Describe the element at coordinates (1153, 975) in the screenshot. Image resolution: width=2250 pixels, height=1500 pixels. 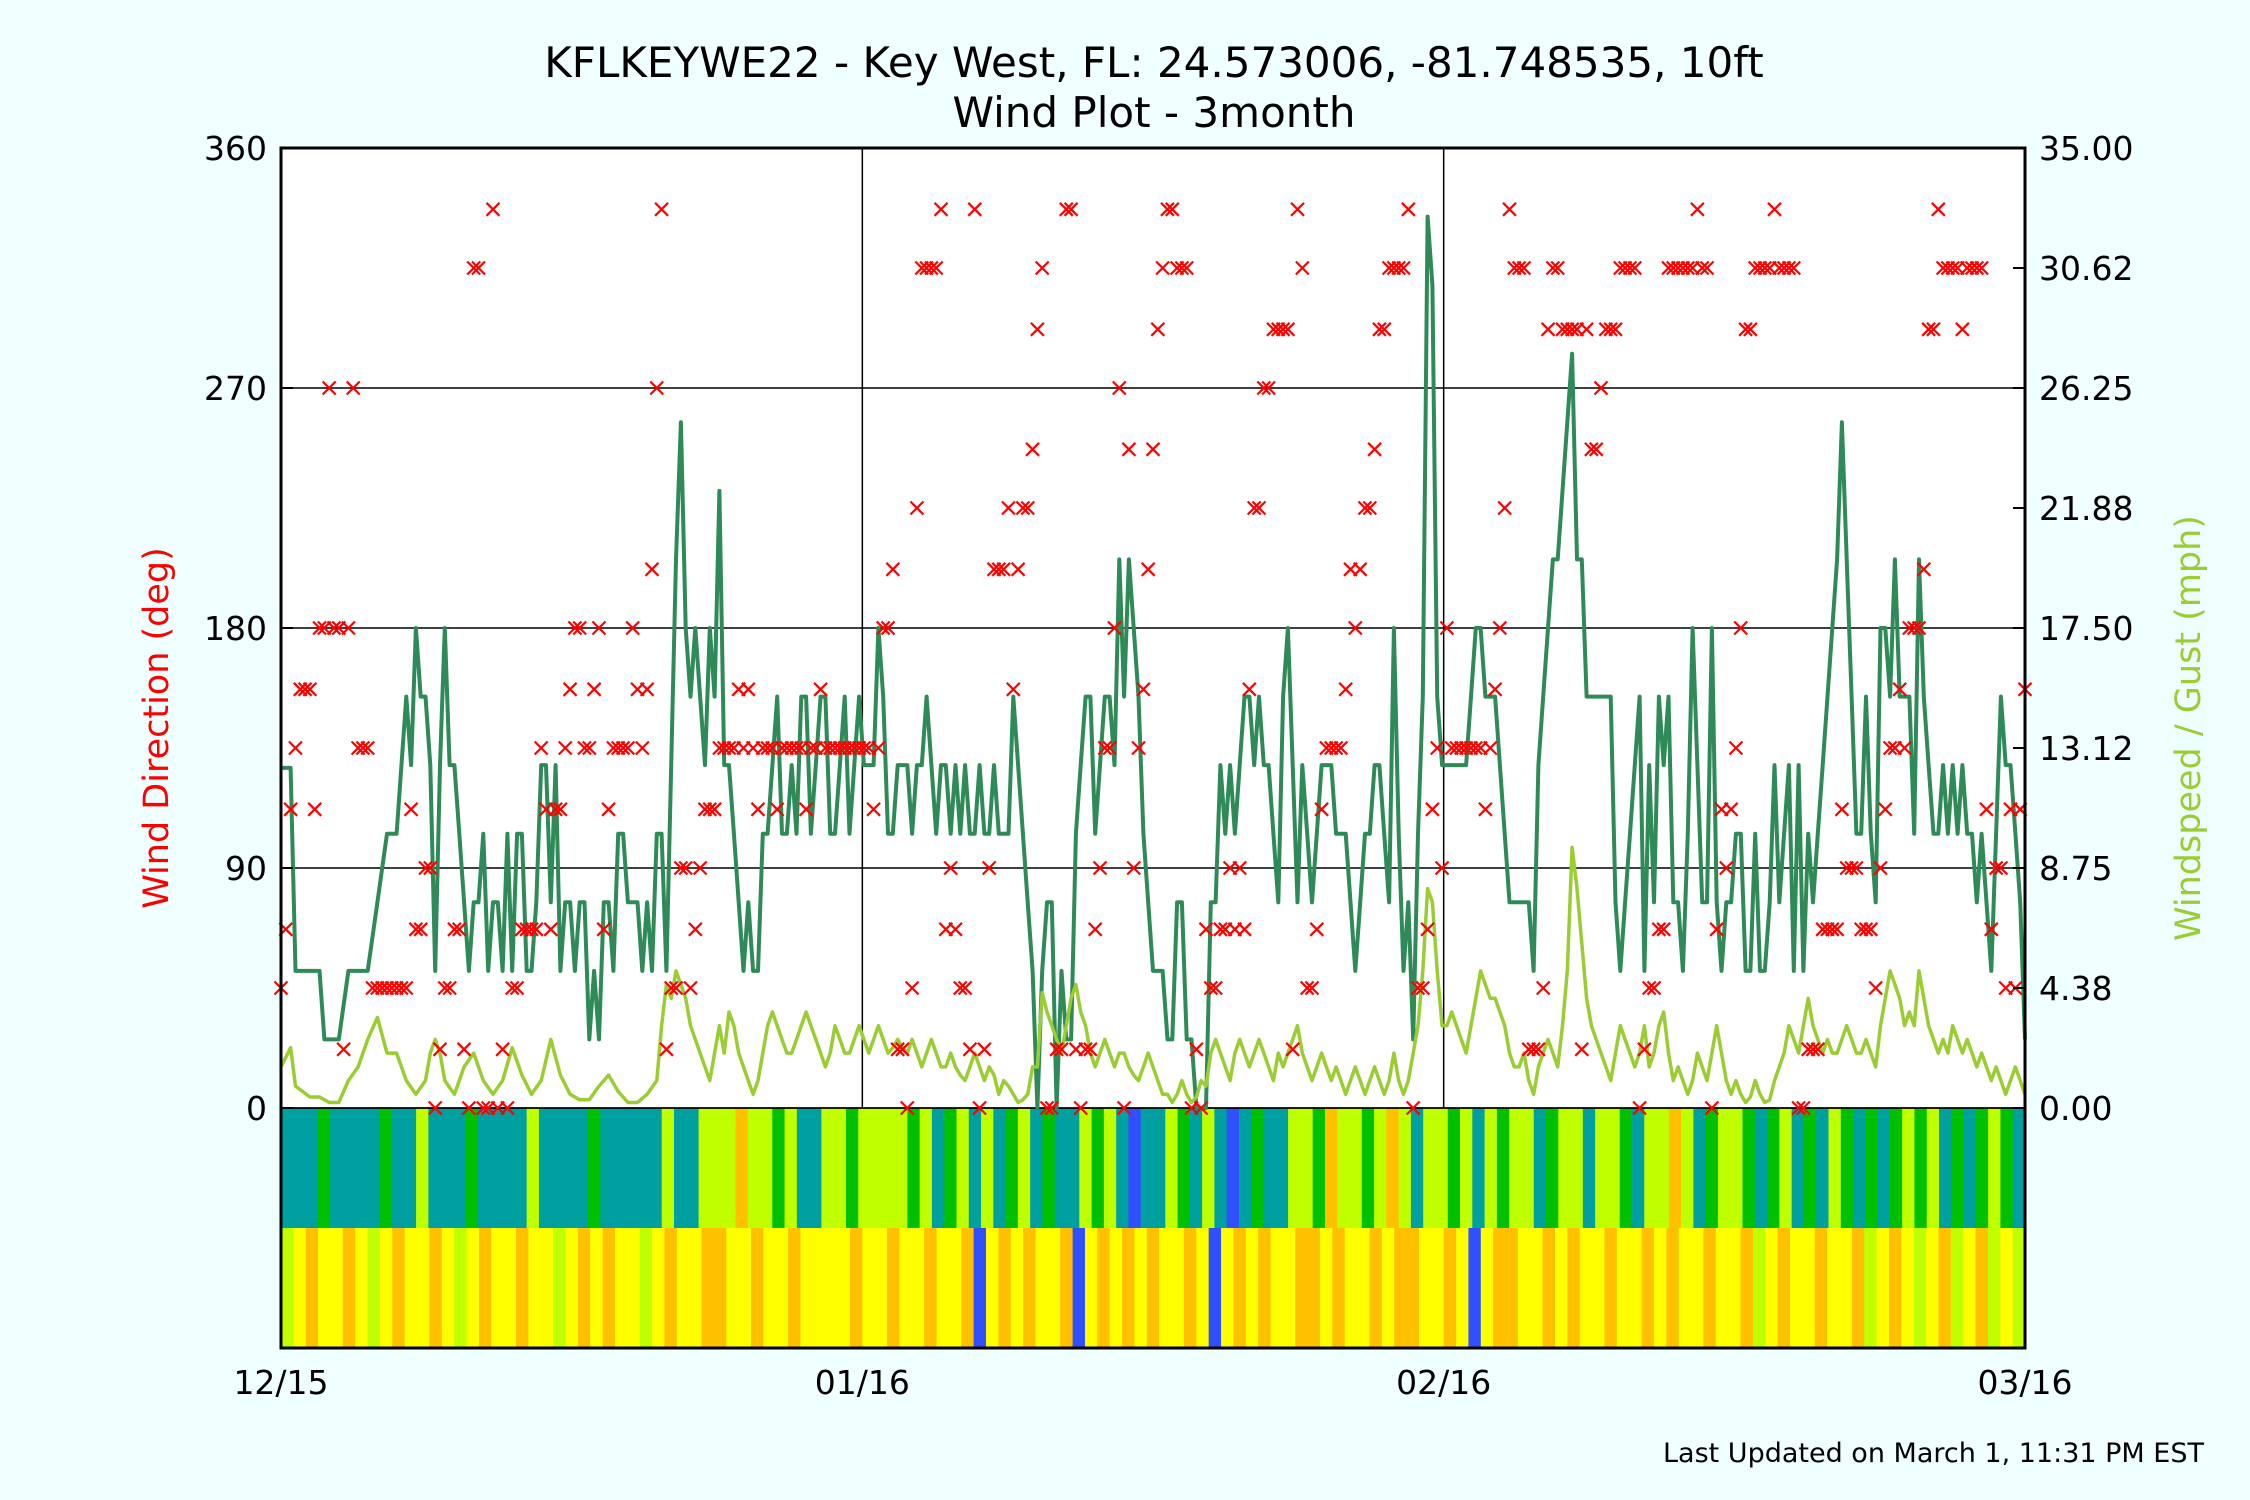
I see `windspeed-line` at that location.